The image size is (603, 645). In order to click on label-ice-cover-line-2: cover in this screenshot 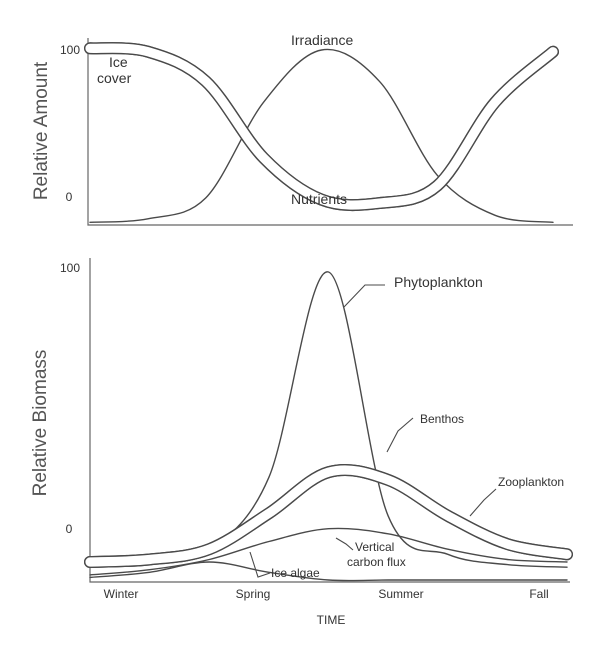, I will do `click(114, 78)`.